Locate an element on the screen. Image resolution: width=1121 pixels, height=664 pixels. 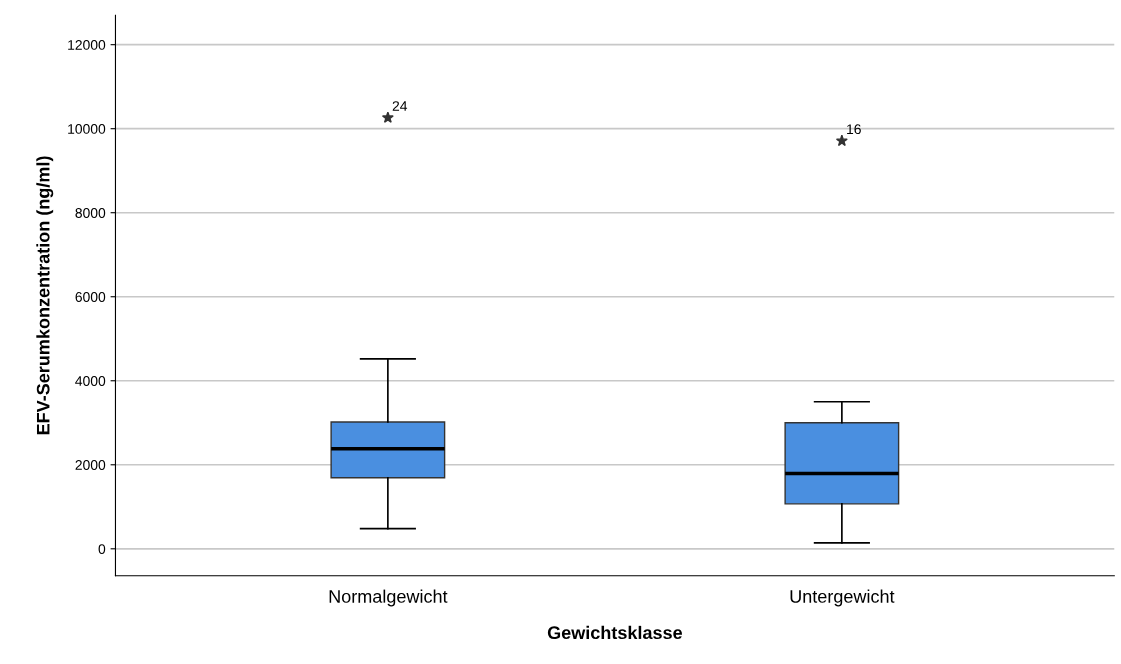
y-tick-label: 8000 is located at coordinates (90, 213).